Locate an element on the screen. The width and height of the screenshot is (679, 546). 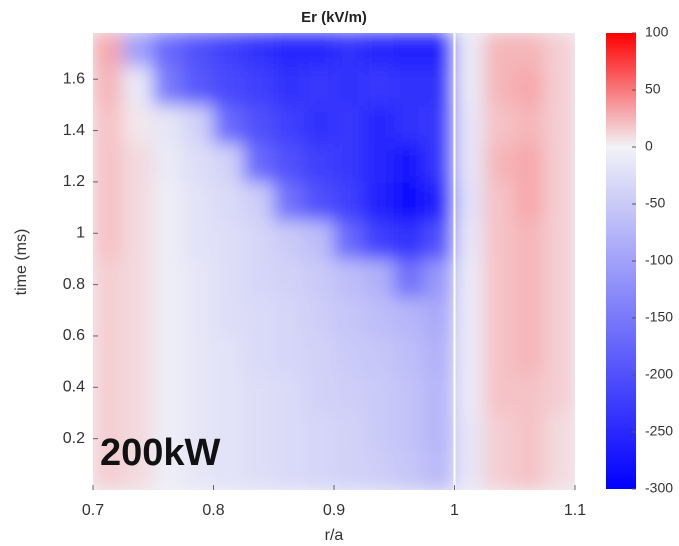
colorbar-tick-label: -150 is located at coordinates (659, 317).